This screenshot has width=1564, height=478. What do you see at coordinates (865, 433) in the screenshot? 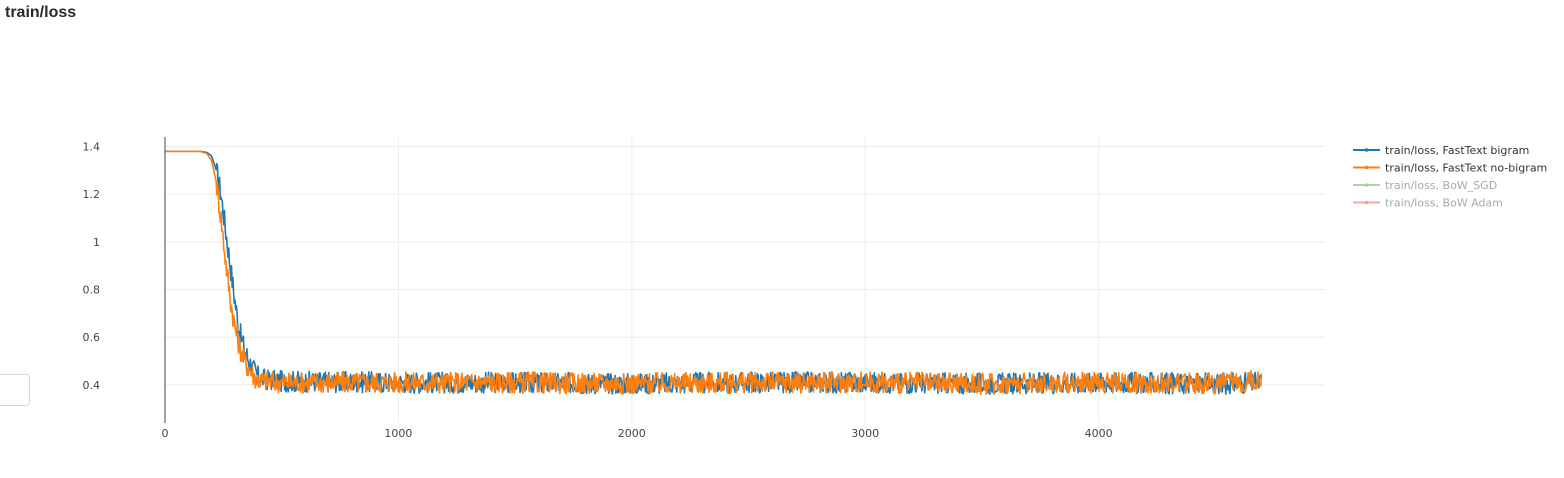
I see `x-tick-label: 3000` at bounding box center [865, 433].